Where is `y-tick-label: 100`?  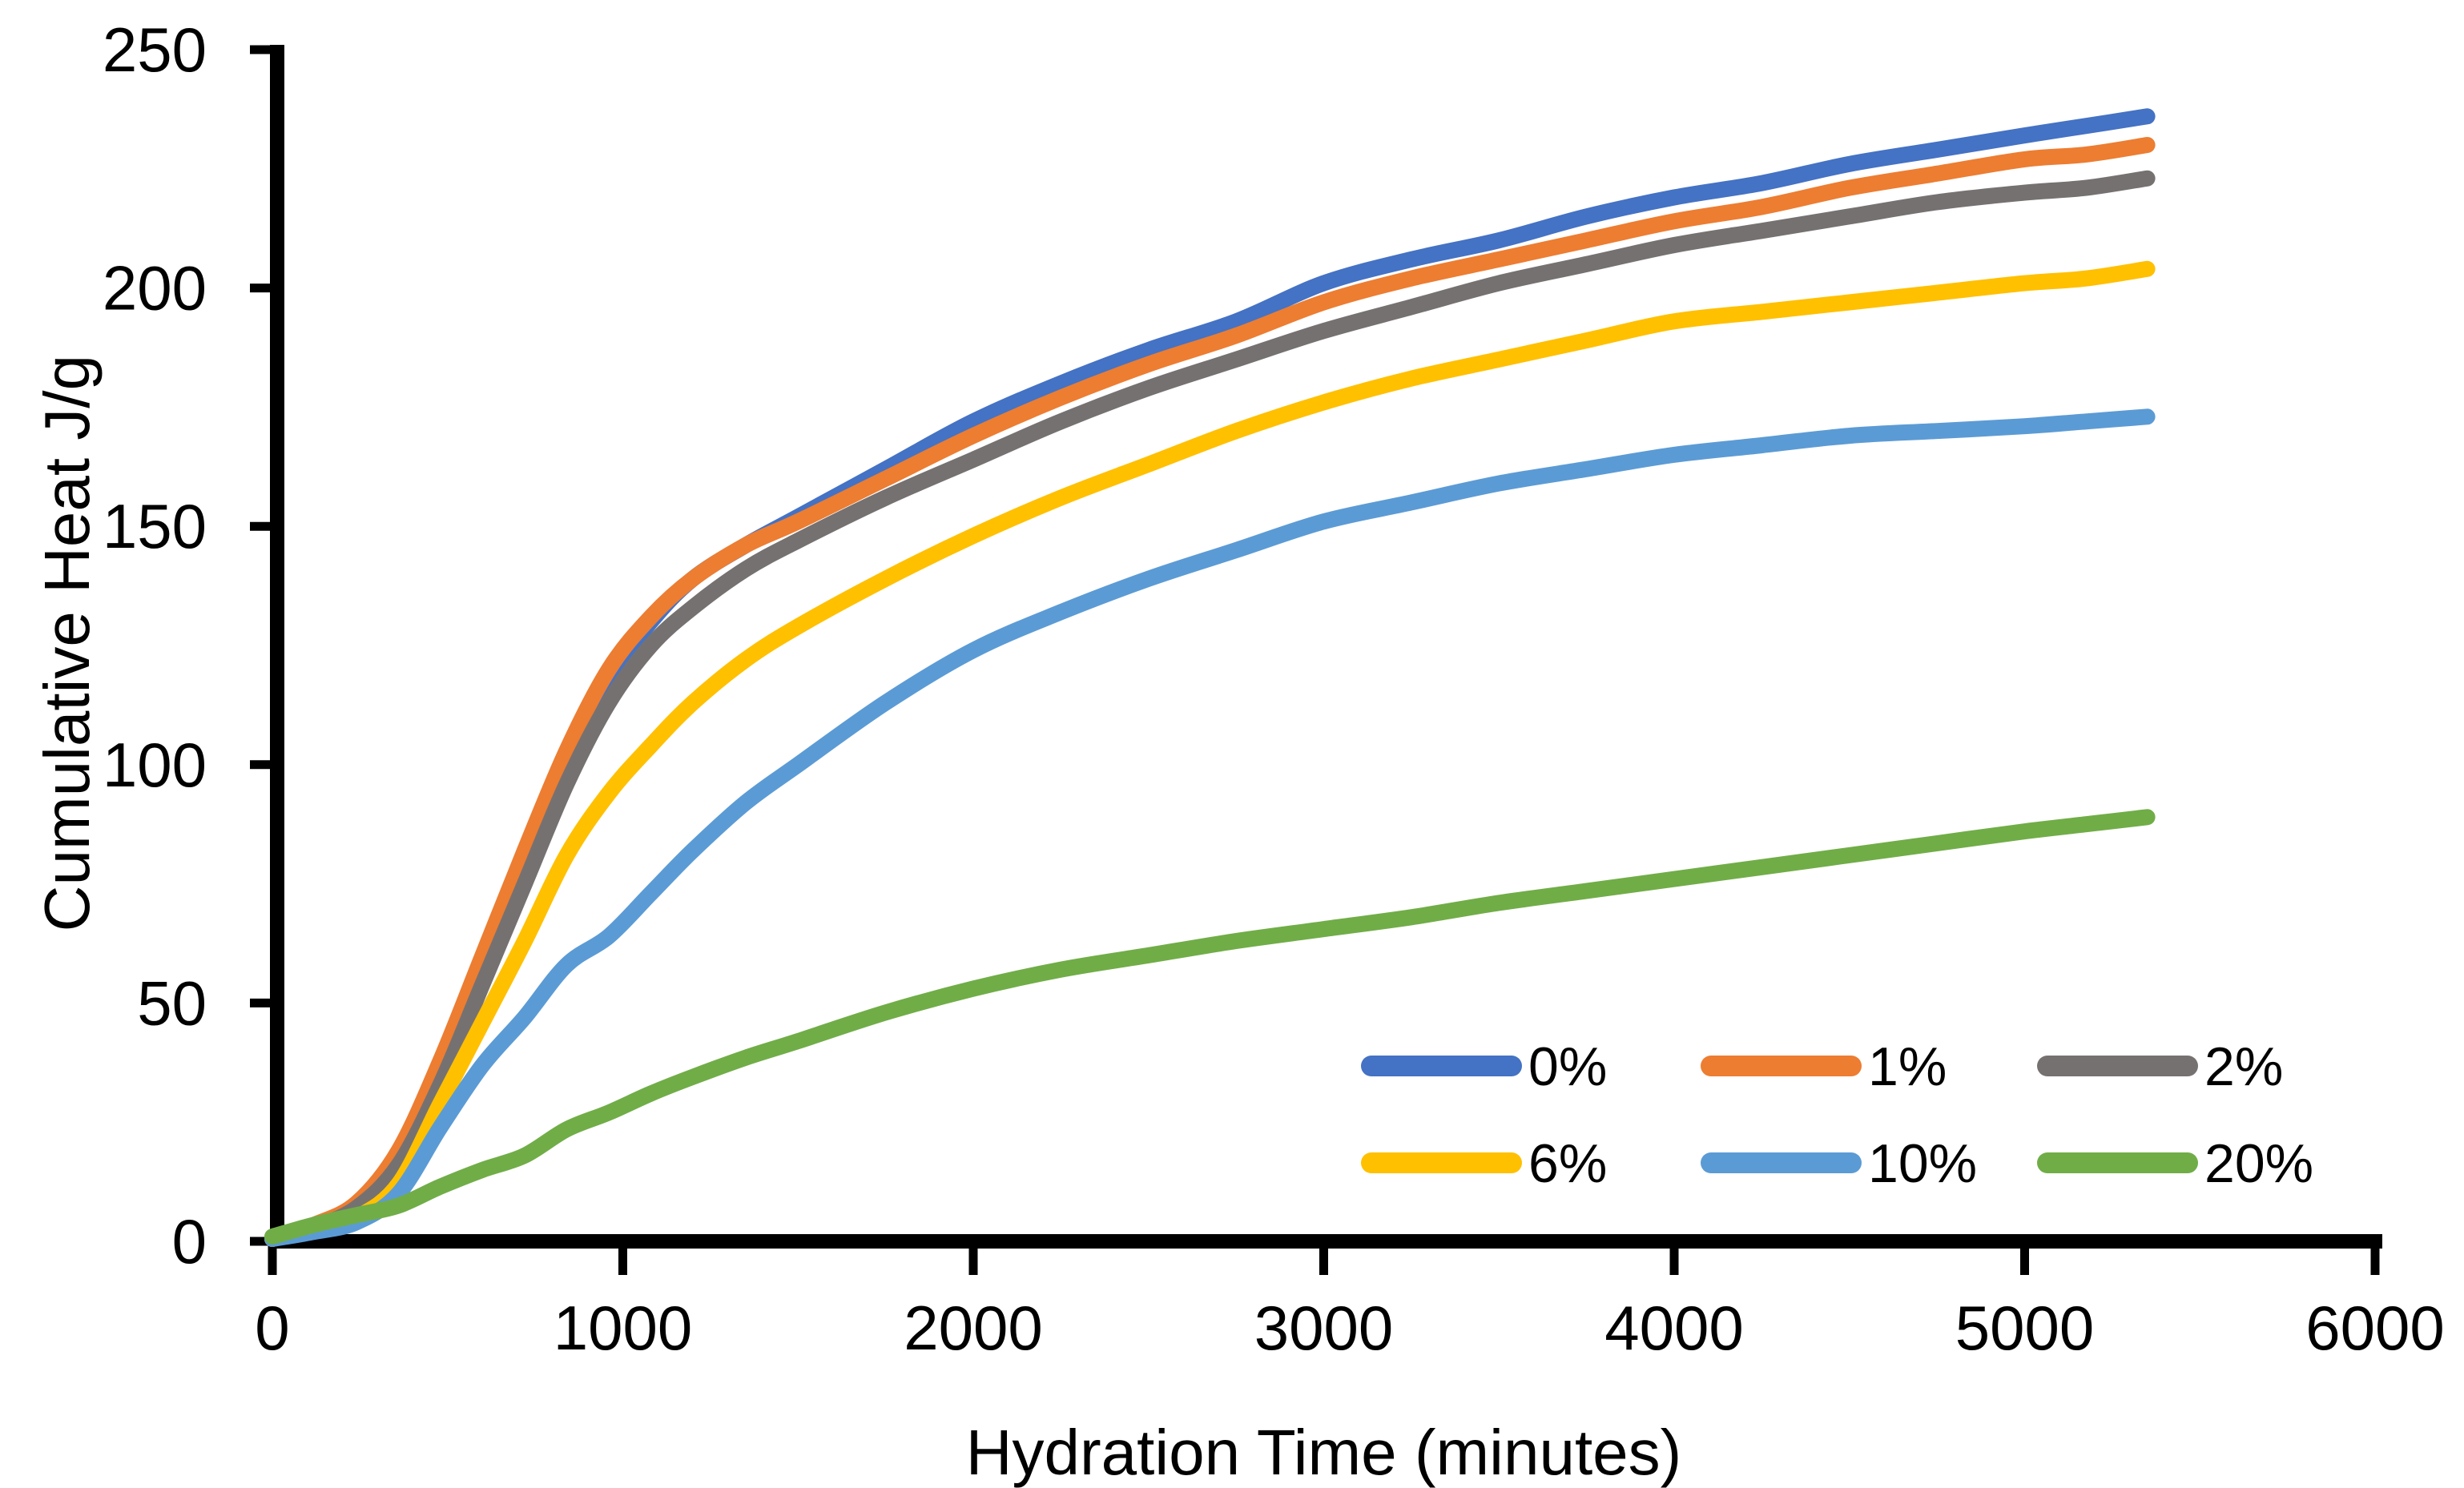
y-tick-label: 100 is located at coordinates (155, 765).